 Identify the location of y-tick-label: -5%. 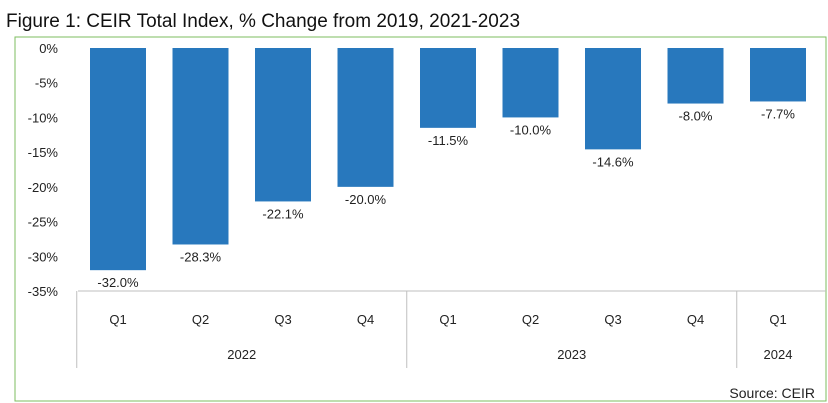
(47, 83).